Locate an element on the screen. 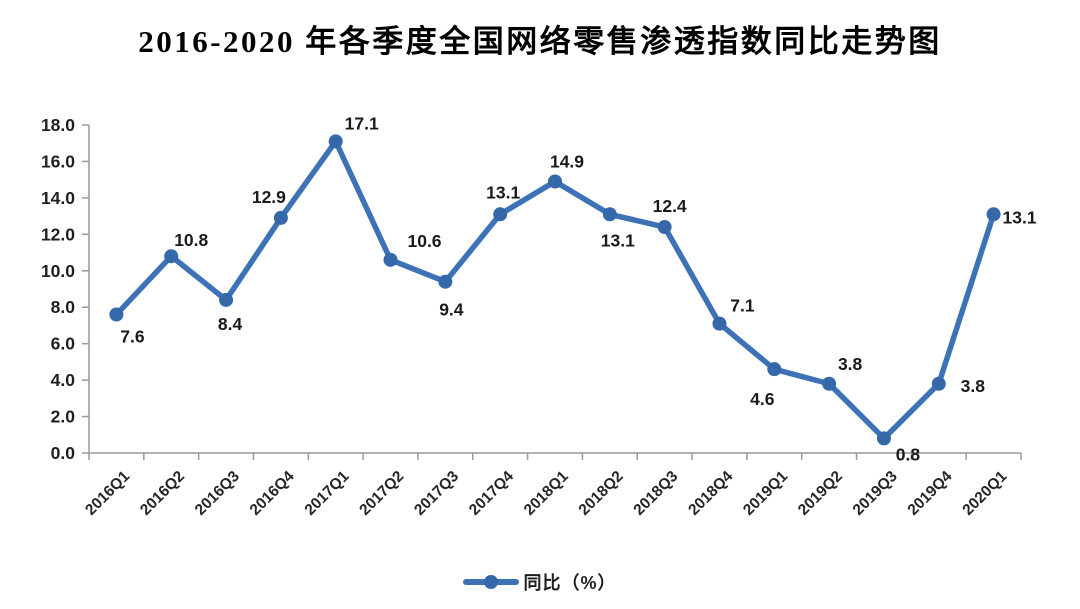  y-tick-label: 8.0 is located at coordinates (63, 307).